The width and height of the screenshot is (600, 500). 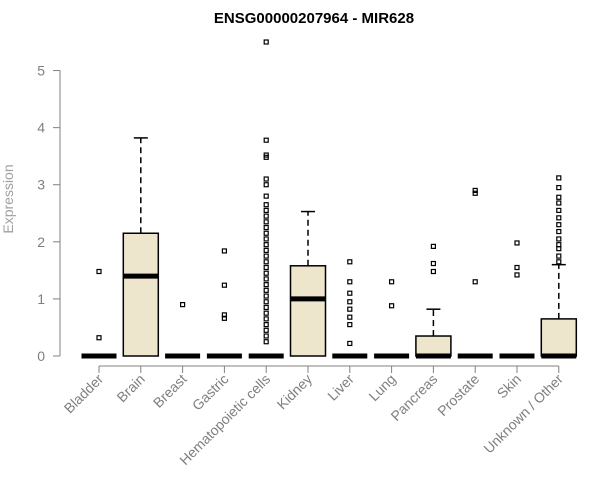 I want to click on chart-title: ENSG00000207964 - MIR628, so click(x=314, y=18).